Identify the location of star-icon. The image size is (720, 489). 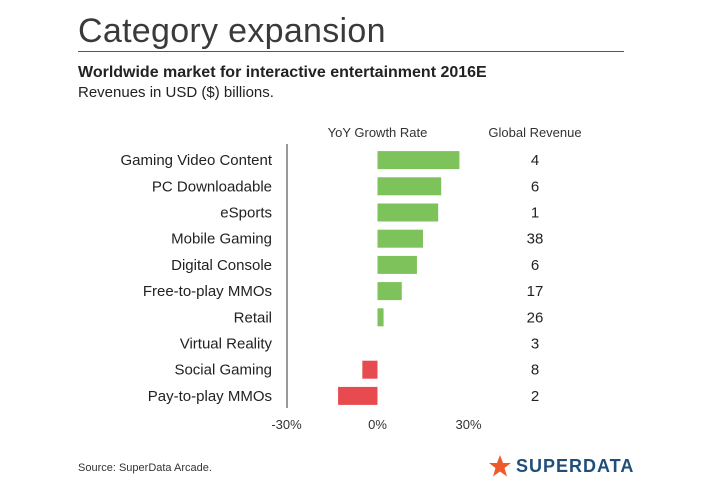
(500, 466).